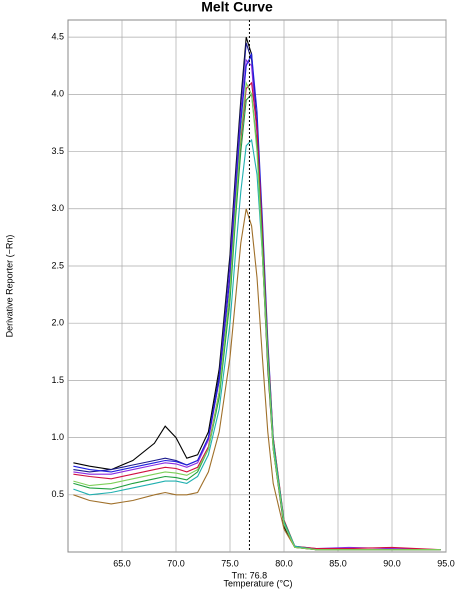  I want to click on x-tick-label: 90.0, so click(392, 563).